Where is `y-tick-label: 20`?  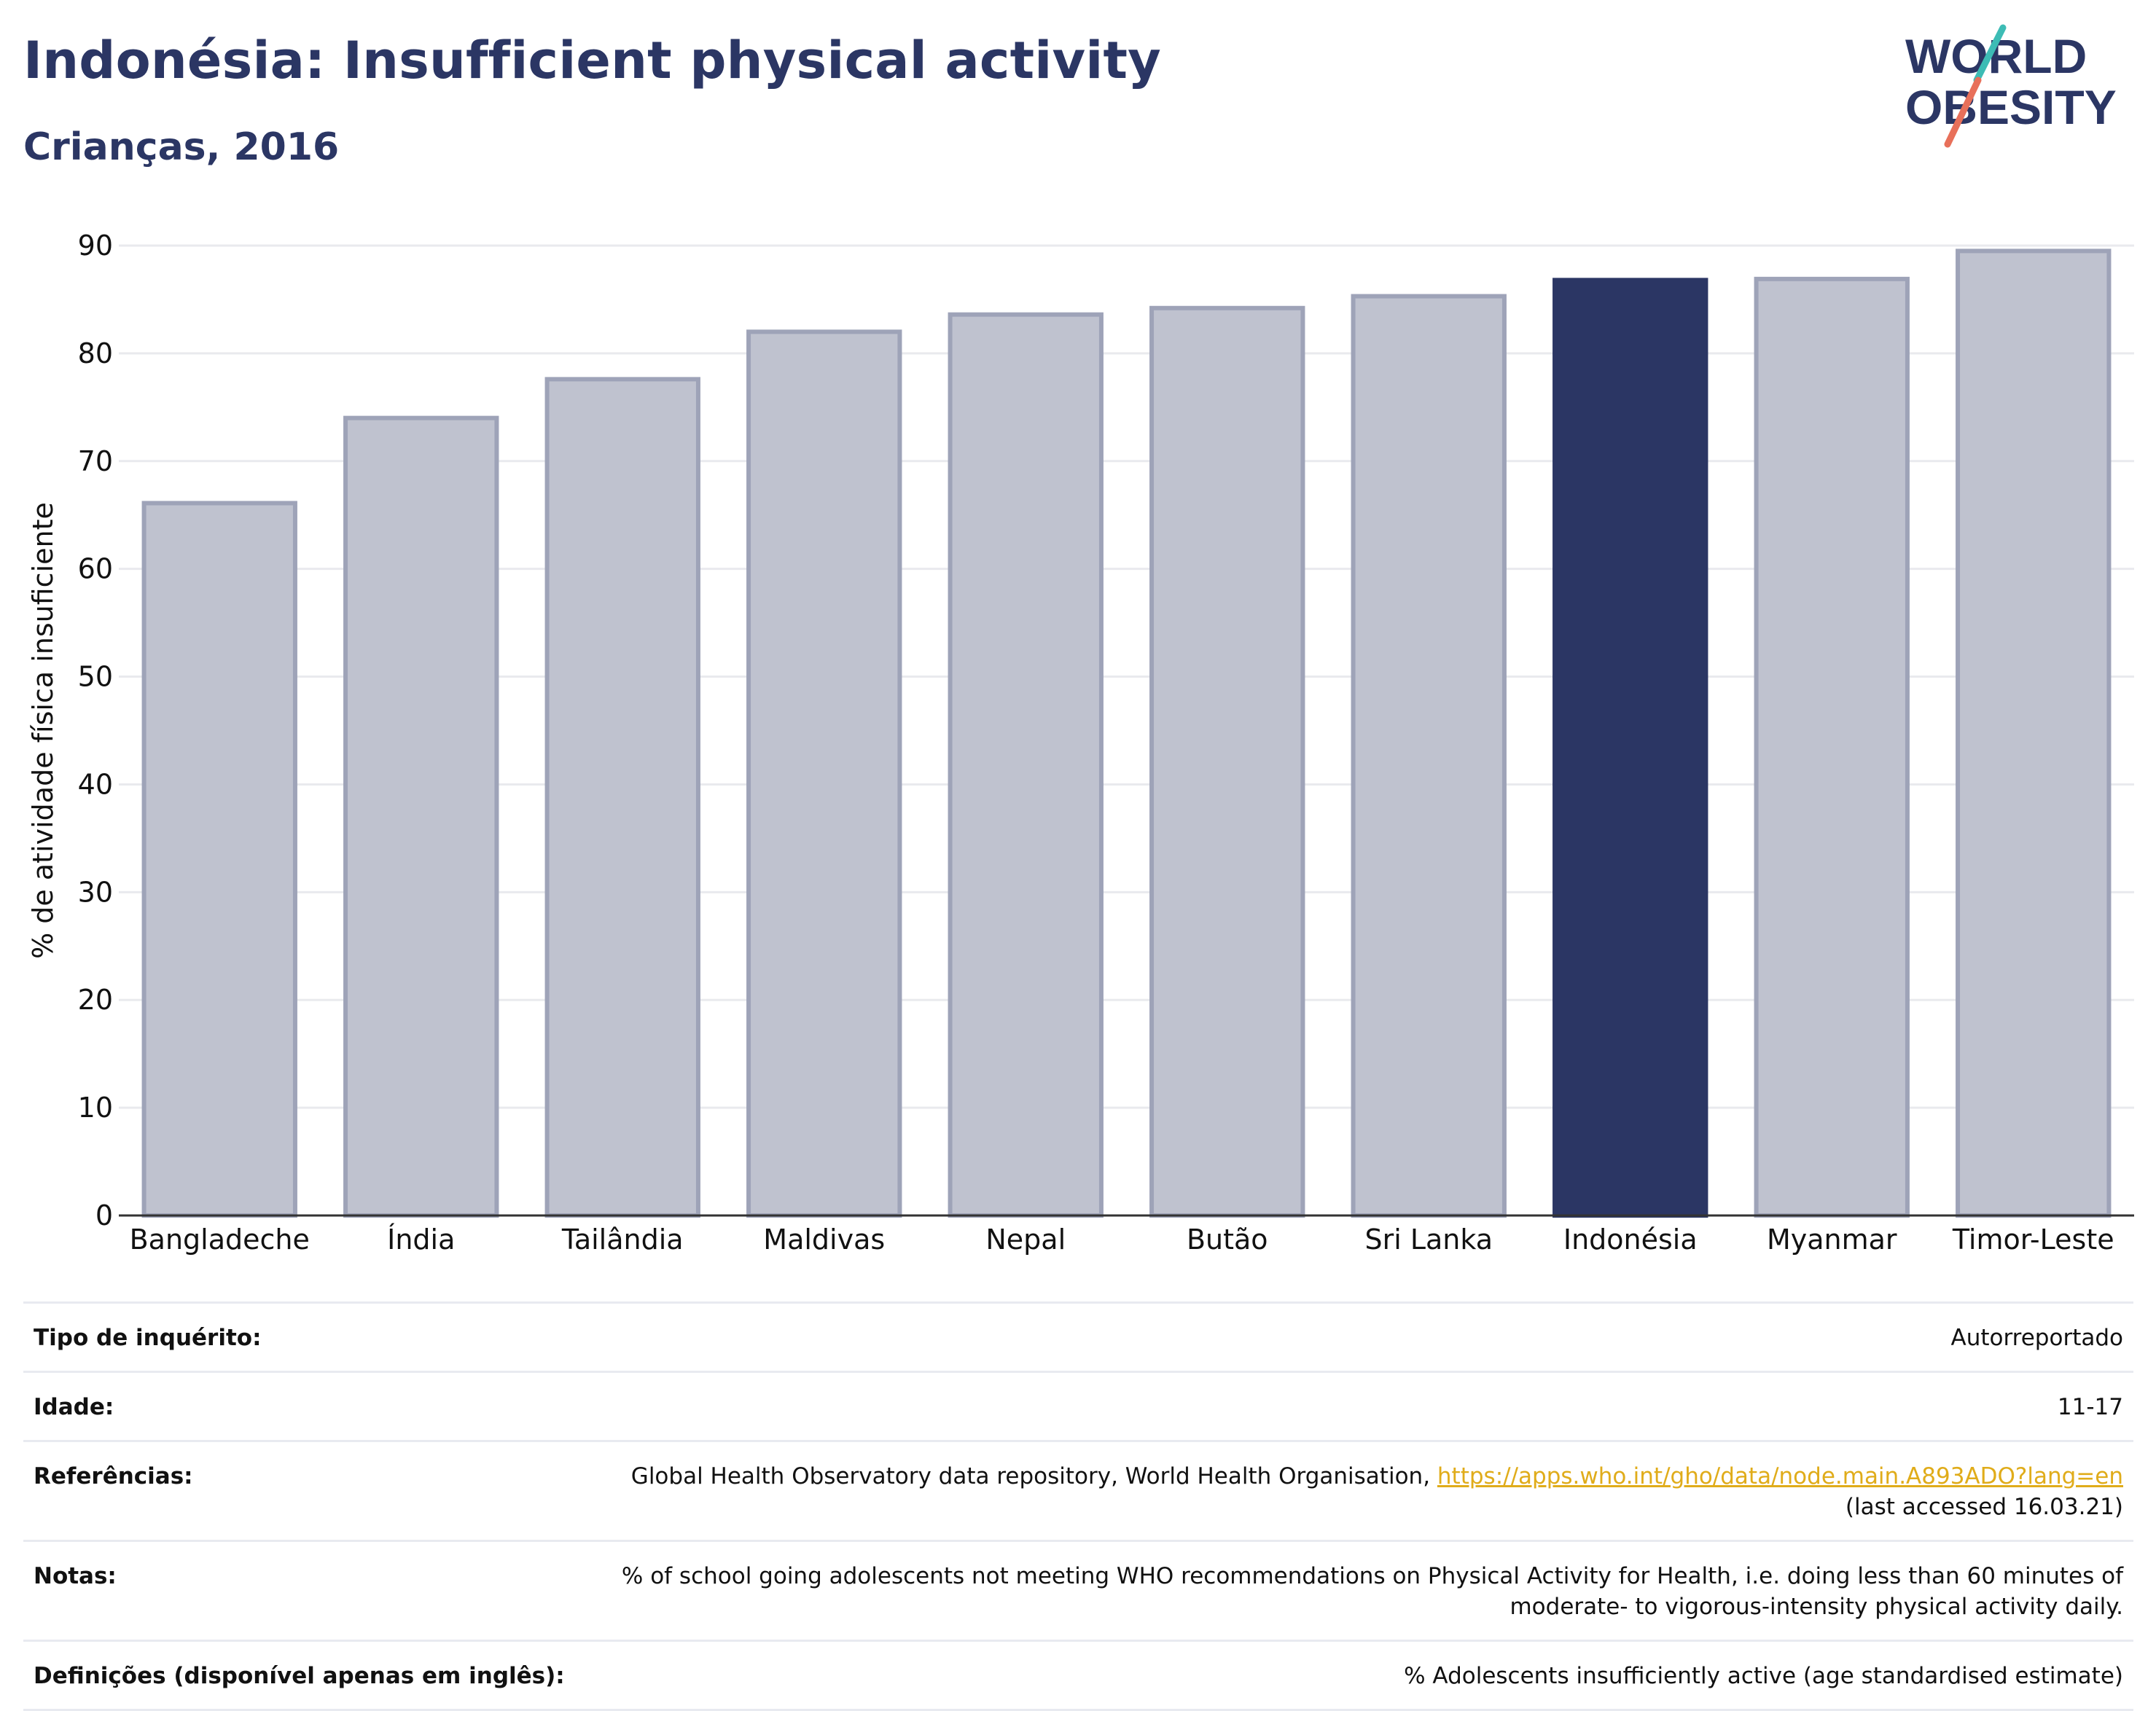 y-tick-label: 20 is located at coordinates (96, 1000).